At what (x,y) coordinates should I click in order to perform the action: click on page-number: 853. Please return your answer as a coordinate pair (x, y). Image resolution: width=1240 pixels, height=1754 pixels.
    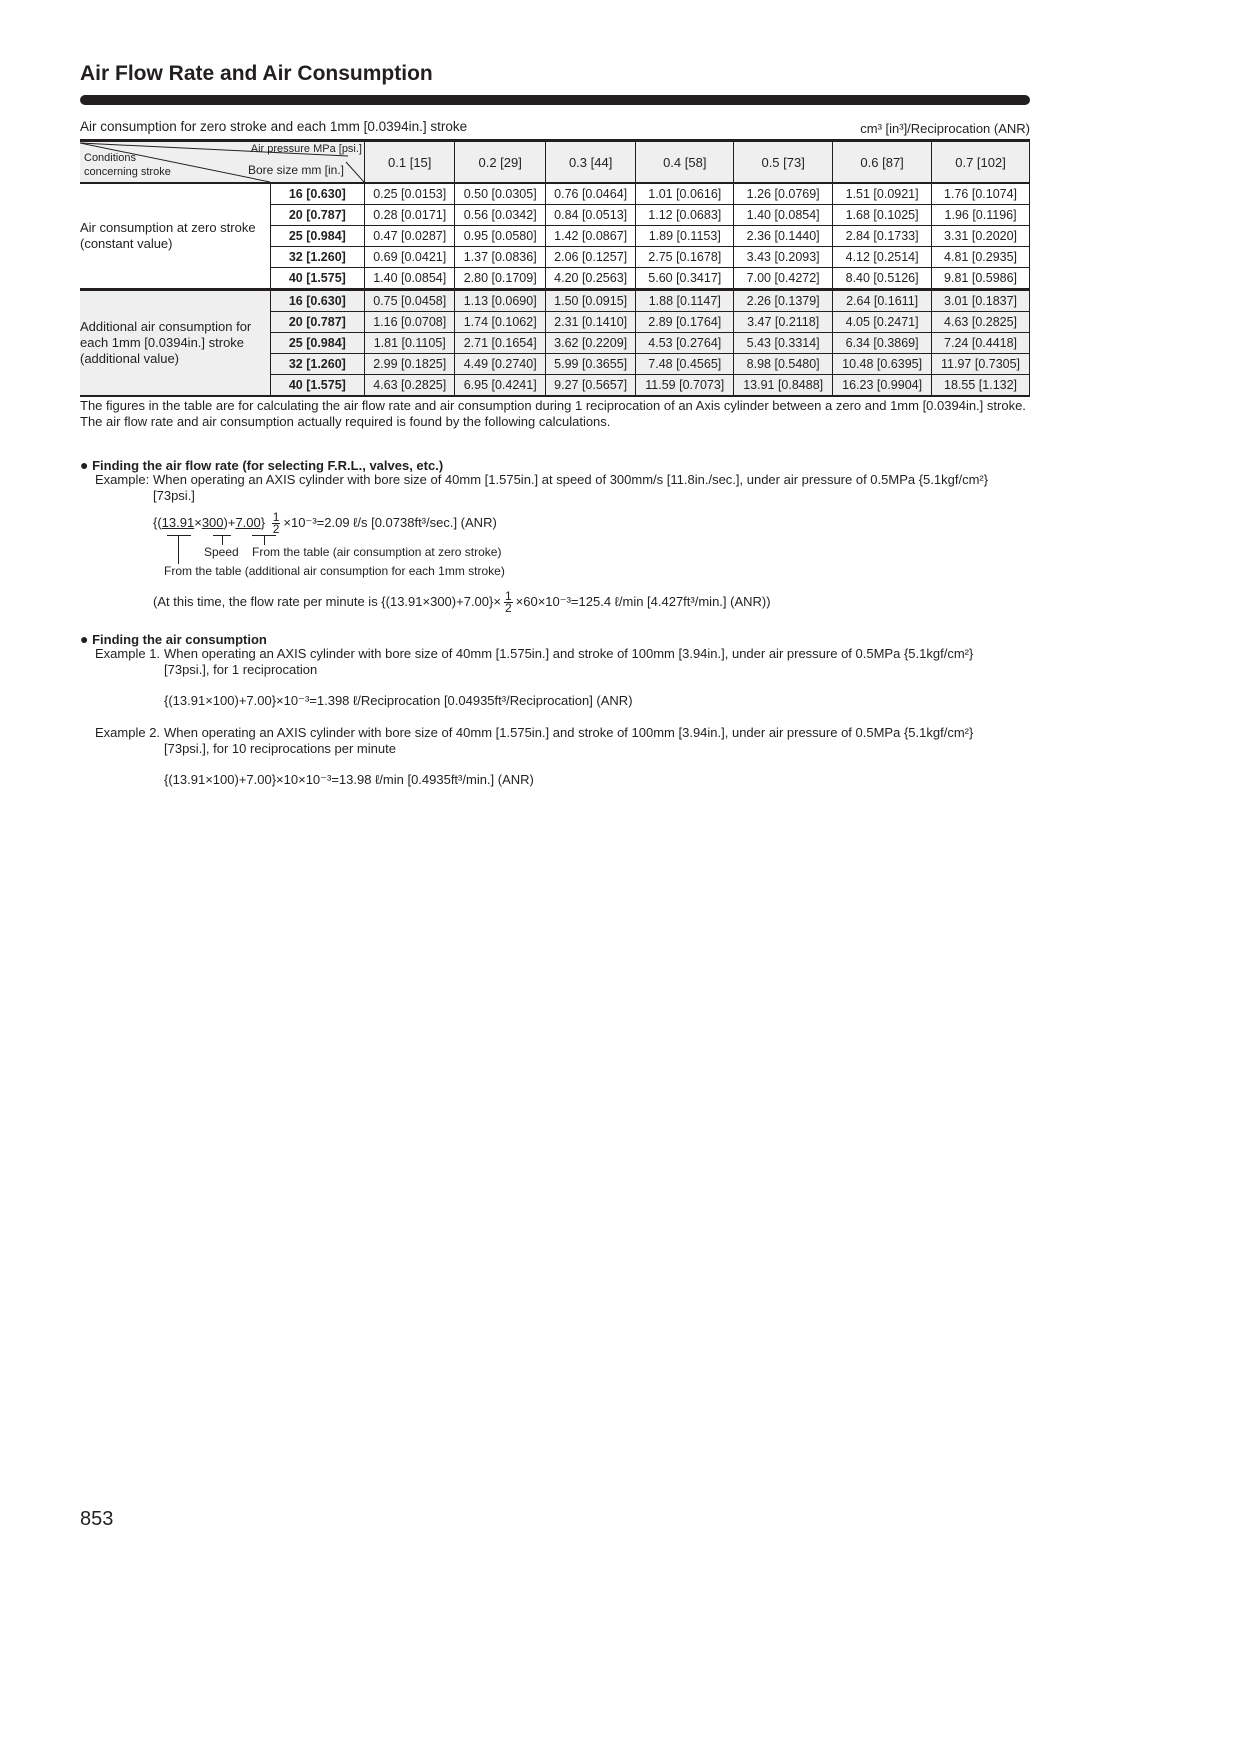
    Looking at the image, I should click on (97, 1519).